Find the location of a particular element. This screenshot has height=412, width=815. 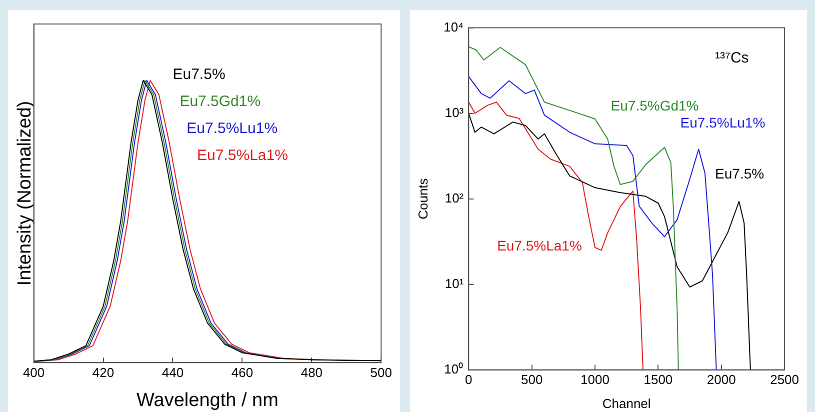

x-tick-label: 400 is located at coordinates (33, 372).